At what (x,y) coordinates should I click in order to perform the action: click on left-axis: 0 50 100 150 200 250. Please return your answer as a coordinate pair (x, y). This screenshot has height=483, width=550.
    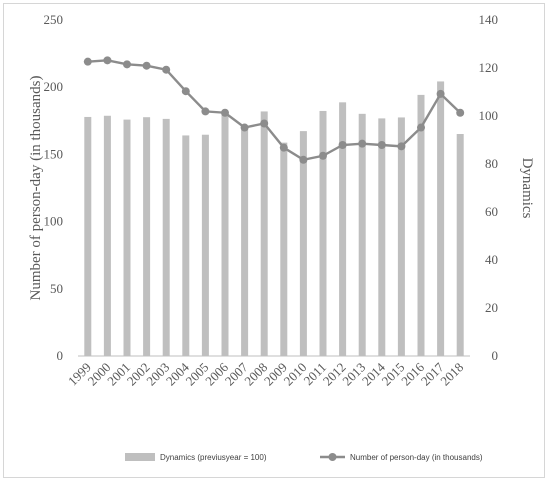
    Looking at the image, I should click on (54, 187).